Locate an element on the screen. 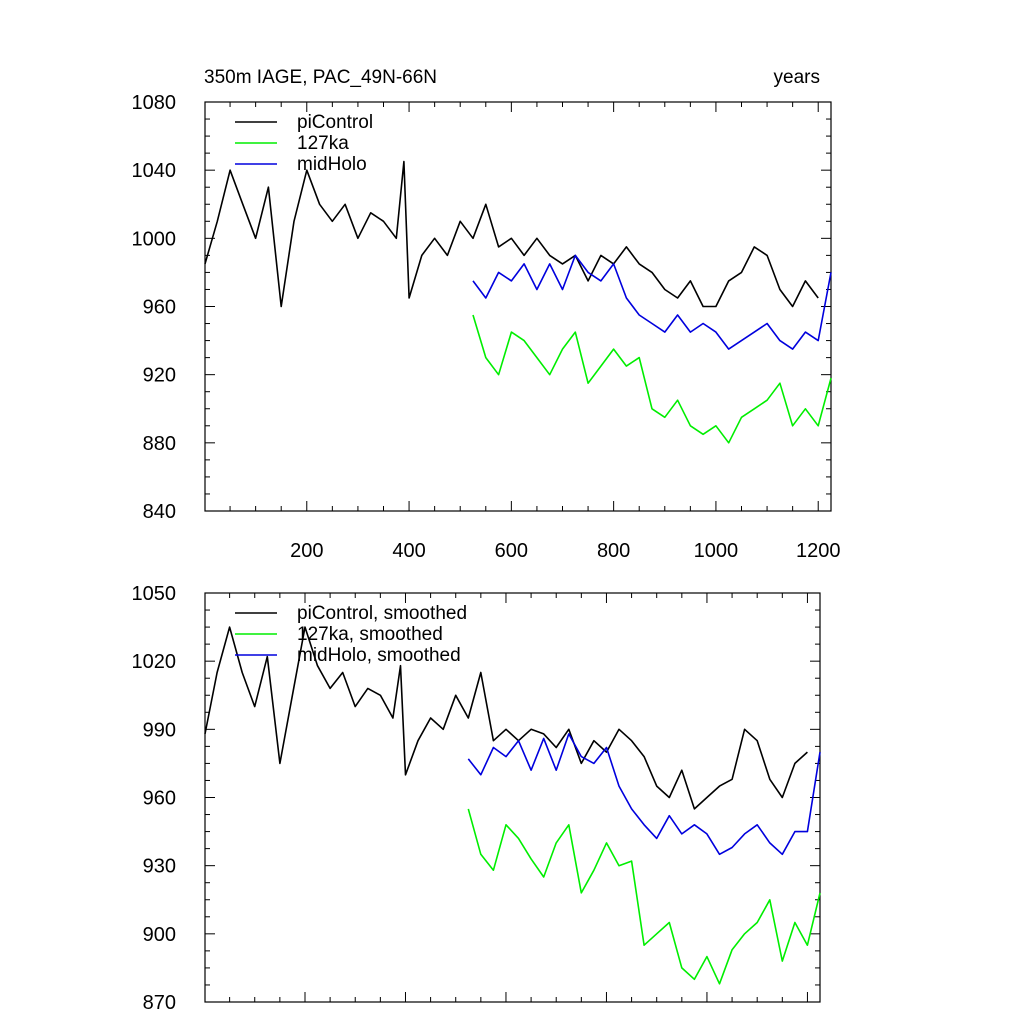 The height and width of the screenshot is (1024, 1024). raw-xtick-label: 1000 is located at coordinates (716, 551).